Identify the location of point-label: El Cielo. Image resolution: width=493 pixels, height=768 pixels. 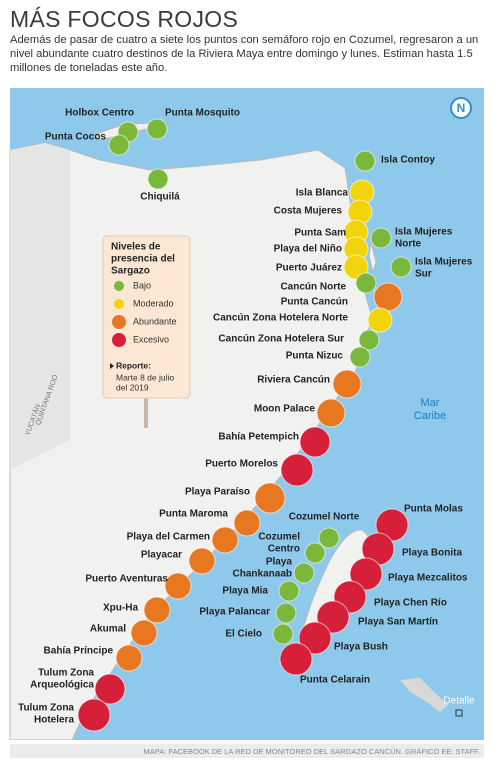
(243, 634).